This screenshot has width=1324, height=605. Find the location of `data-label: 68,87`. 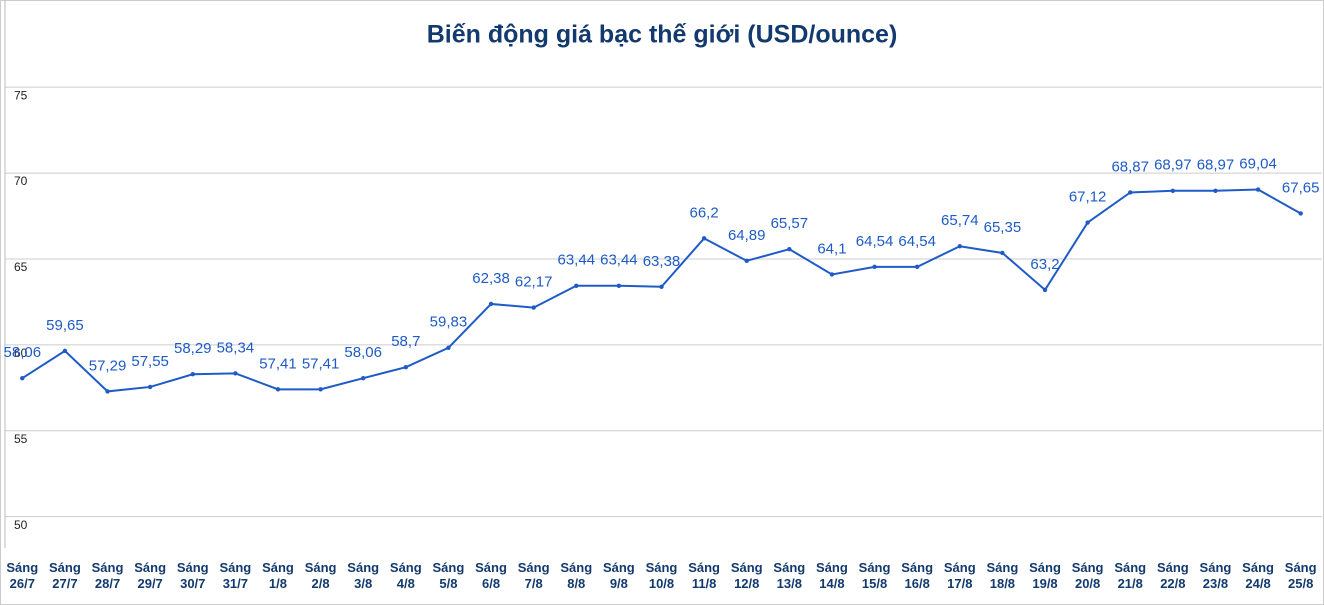

data-label: 68,87 is located at coordinates (1130, 166).